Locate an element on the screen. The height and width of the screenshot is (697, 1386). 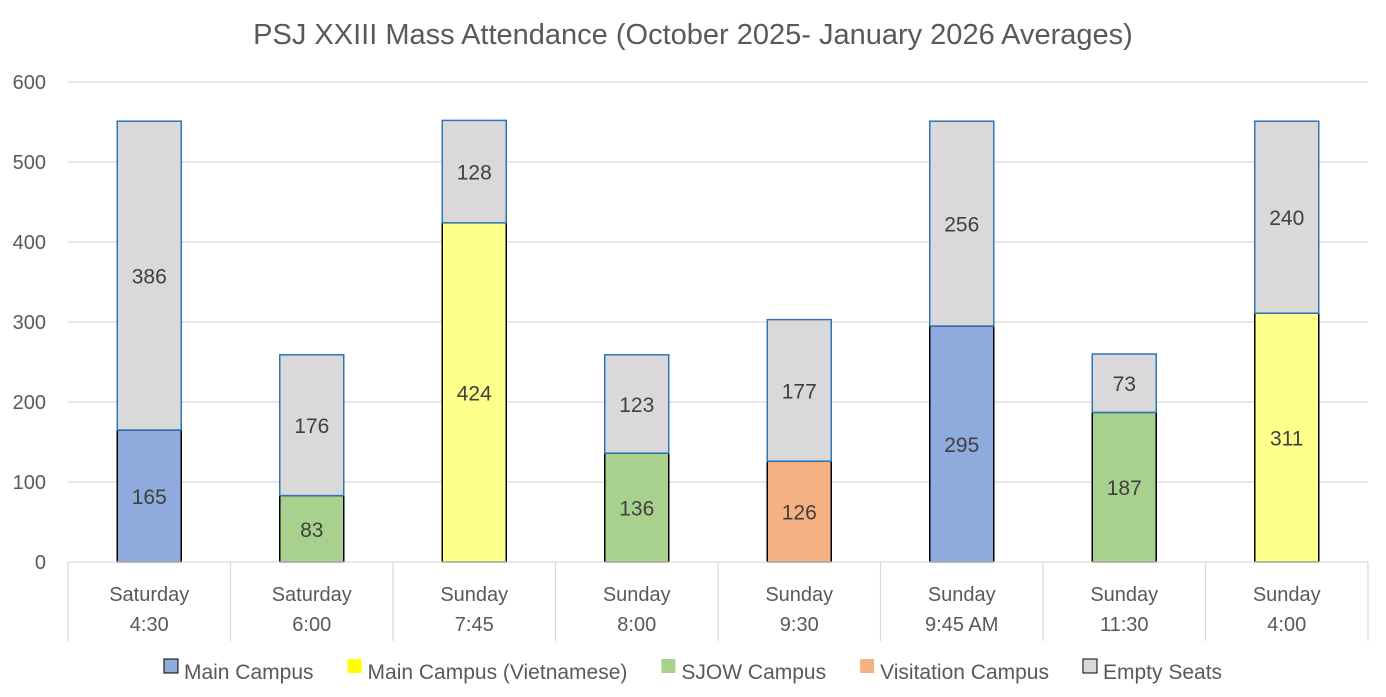
legend-item: Main Campus is located at coordinates (238, 671).